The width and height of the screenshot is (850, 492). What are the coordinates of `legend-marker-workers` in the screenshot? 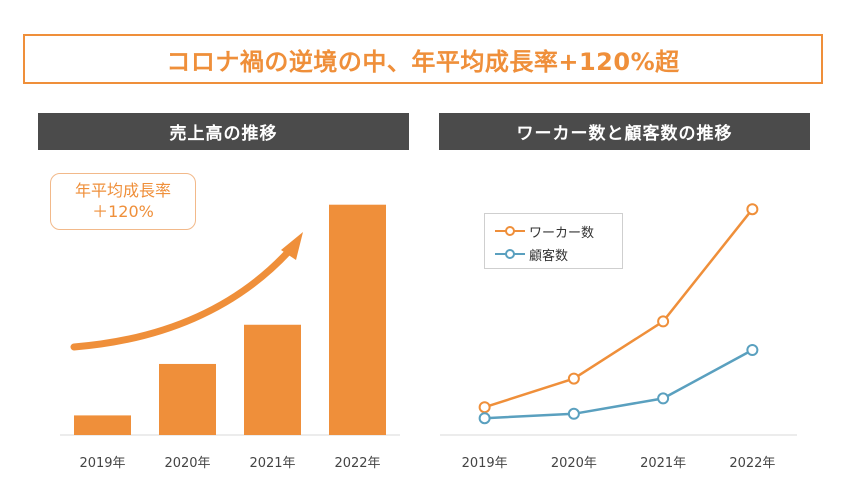 It's located at (510, 231).